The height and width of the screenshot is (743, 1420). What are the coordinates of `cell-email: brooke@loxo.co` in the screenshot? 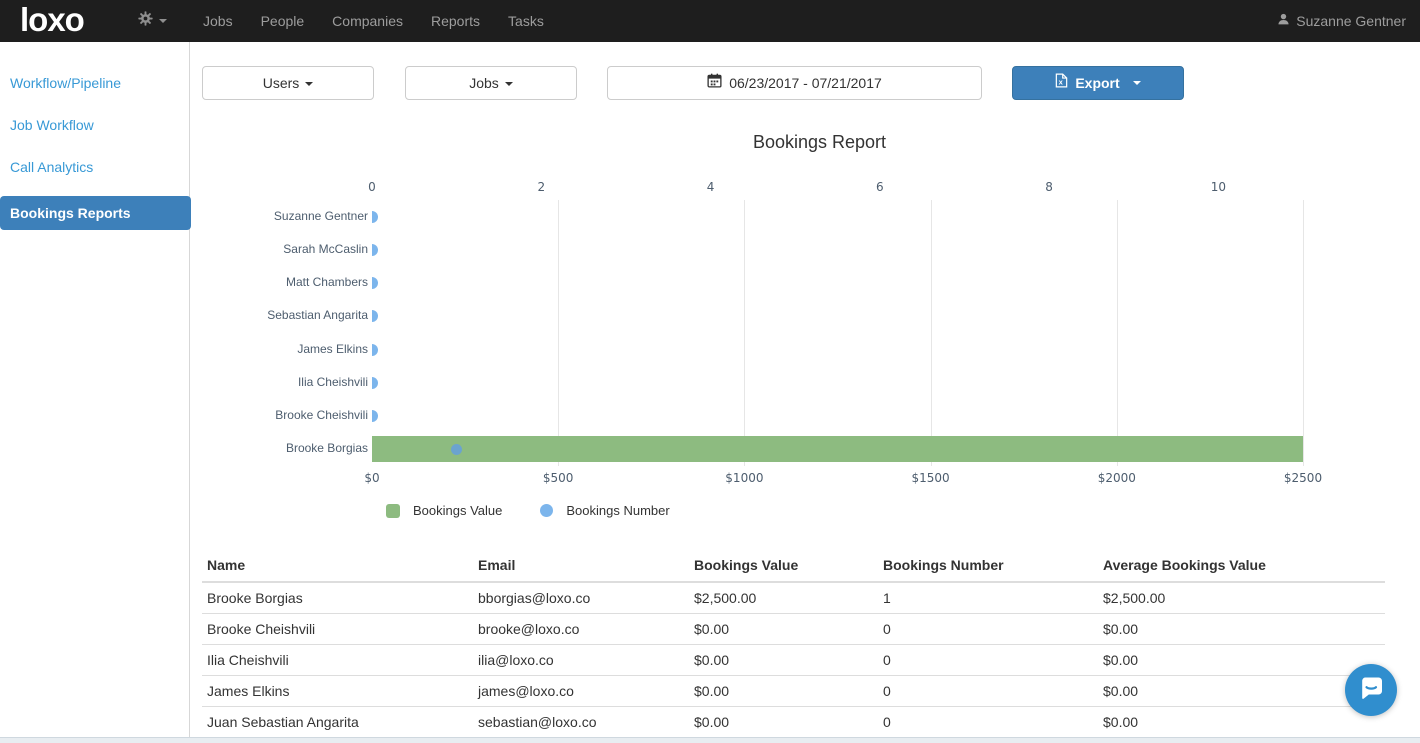 It's located at (581, 629).